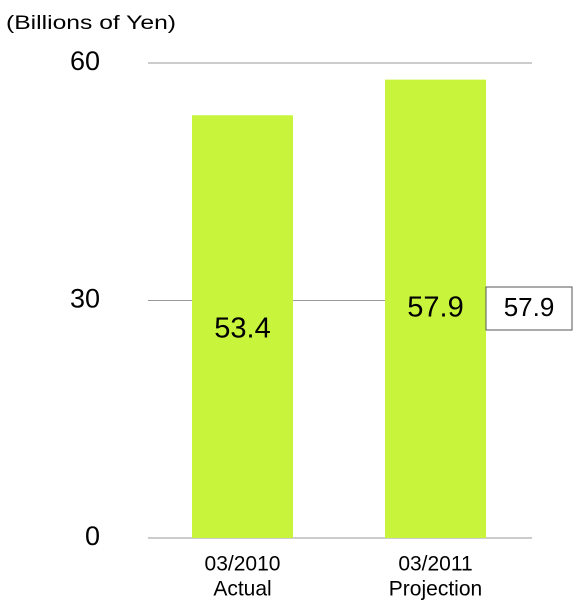  What do you see at coordinates (85, 61) in the screenshot?
I see `y-tick-label: 60` at bounding box center [85, 61].